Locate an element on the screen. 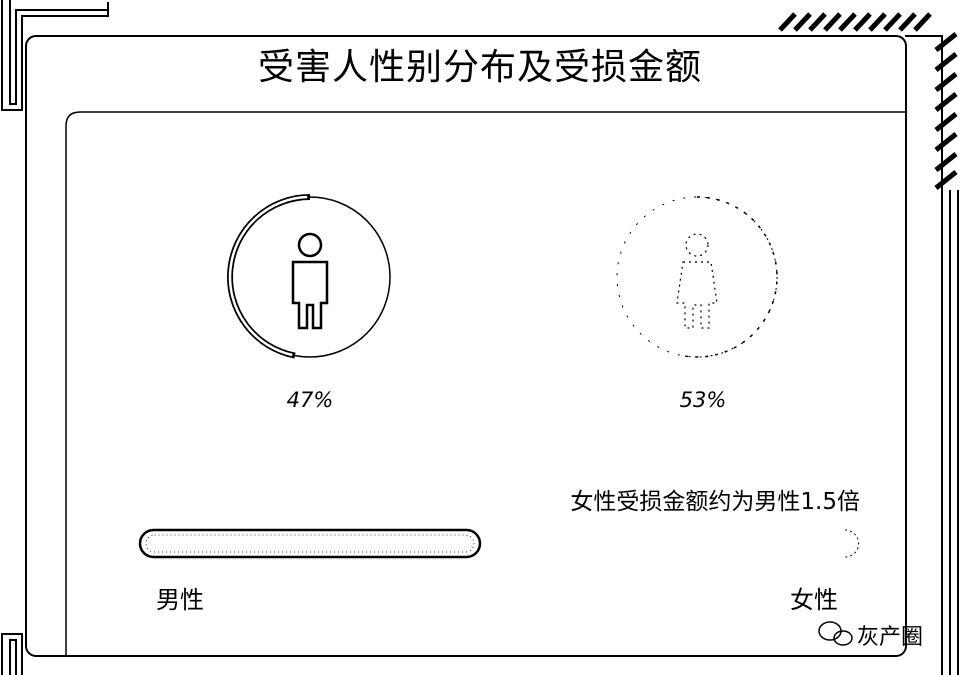 Image resolution: width=963 pixels, height=675 pixels. female-person-icon is located at coordinates (697, 281).